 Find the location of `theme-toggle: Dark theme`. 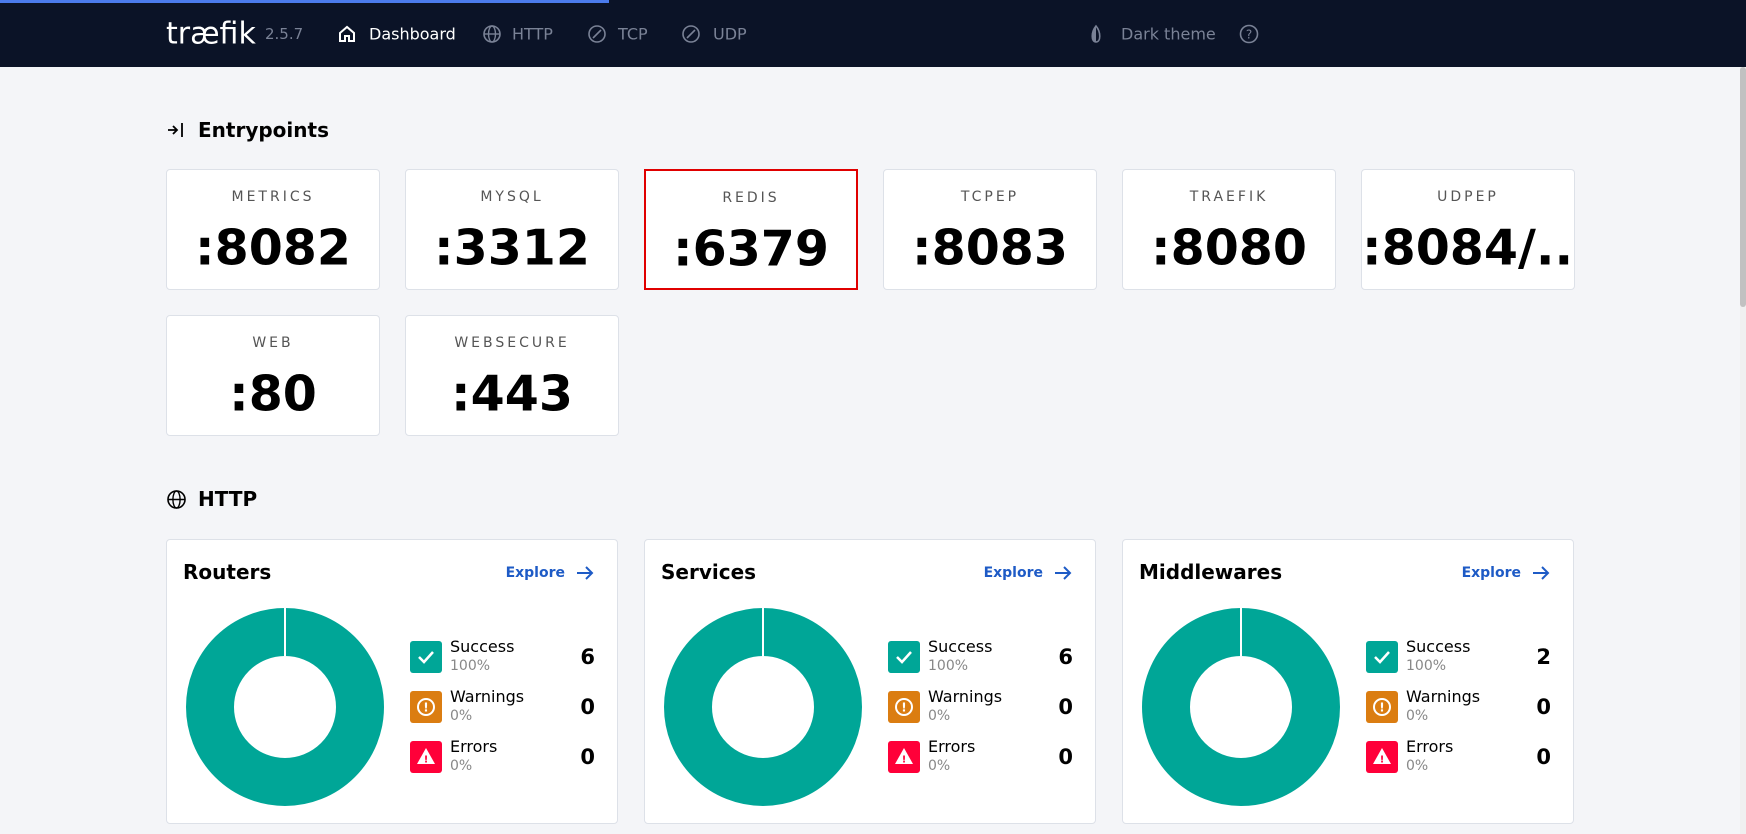

theme-toggle: Dark theme is located at coordinates (1168, 34).